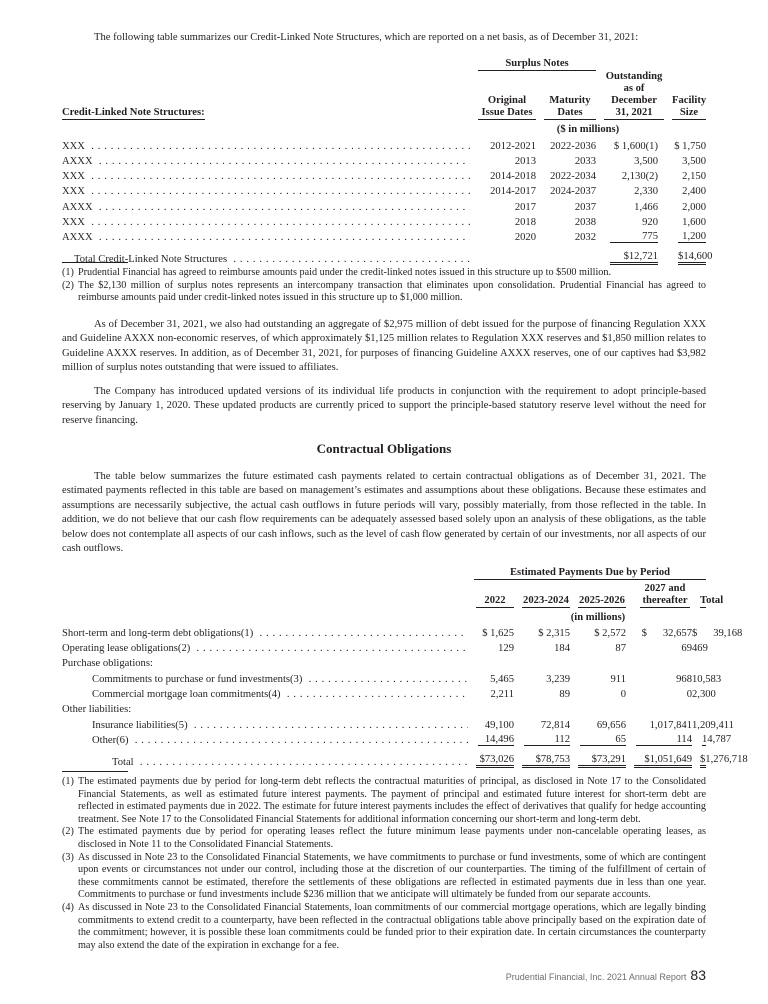 The image size is (768, 1004). What do you see at coordinates (542, 738) in the screenshot?
I see `cell-value: 112` at bounding box center [542, 738].